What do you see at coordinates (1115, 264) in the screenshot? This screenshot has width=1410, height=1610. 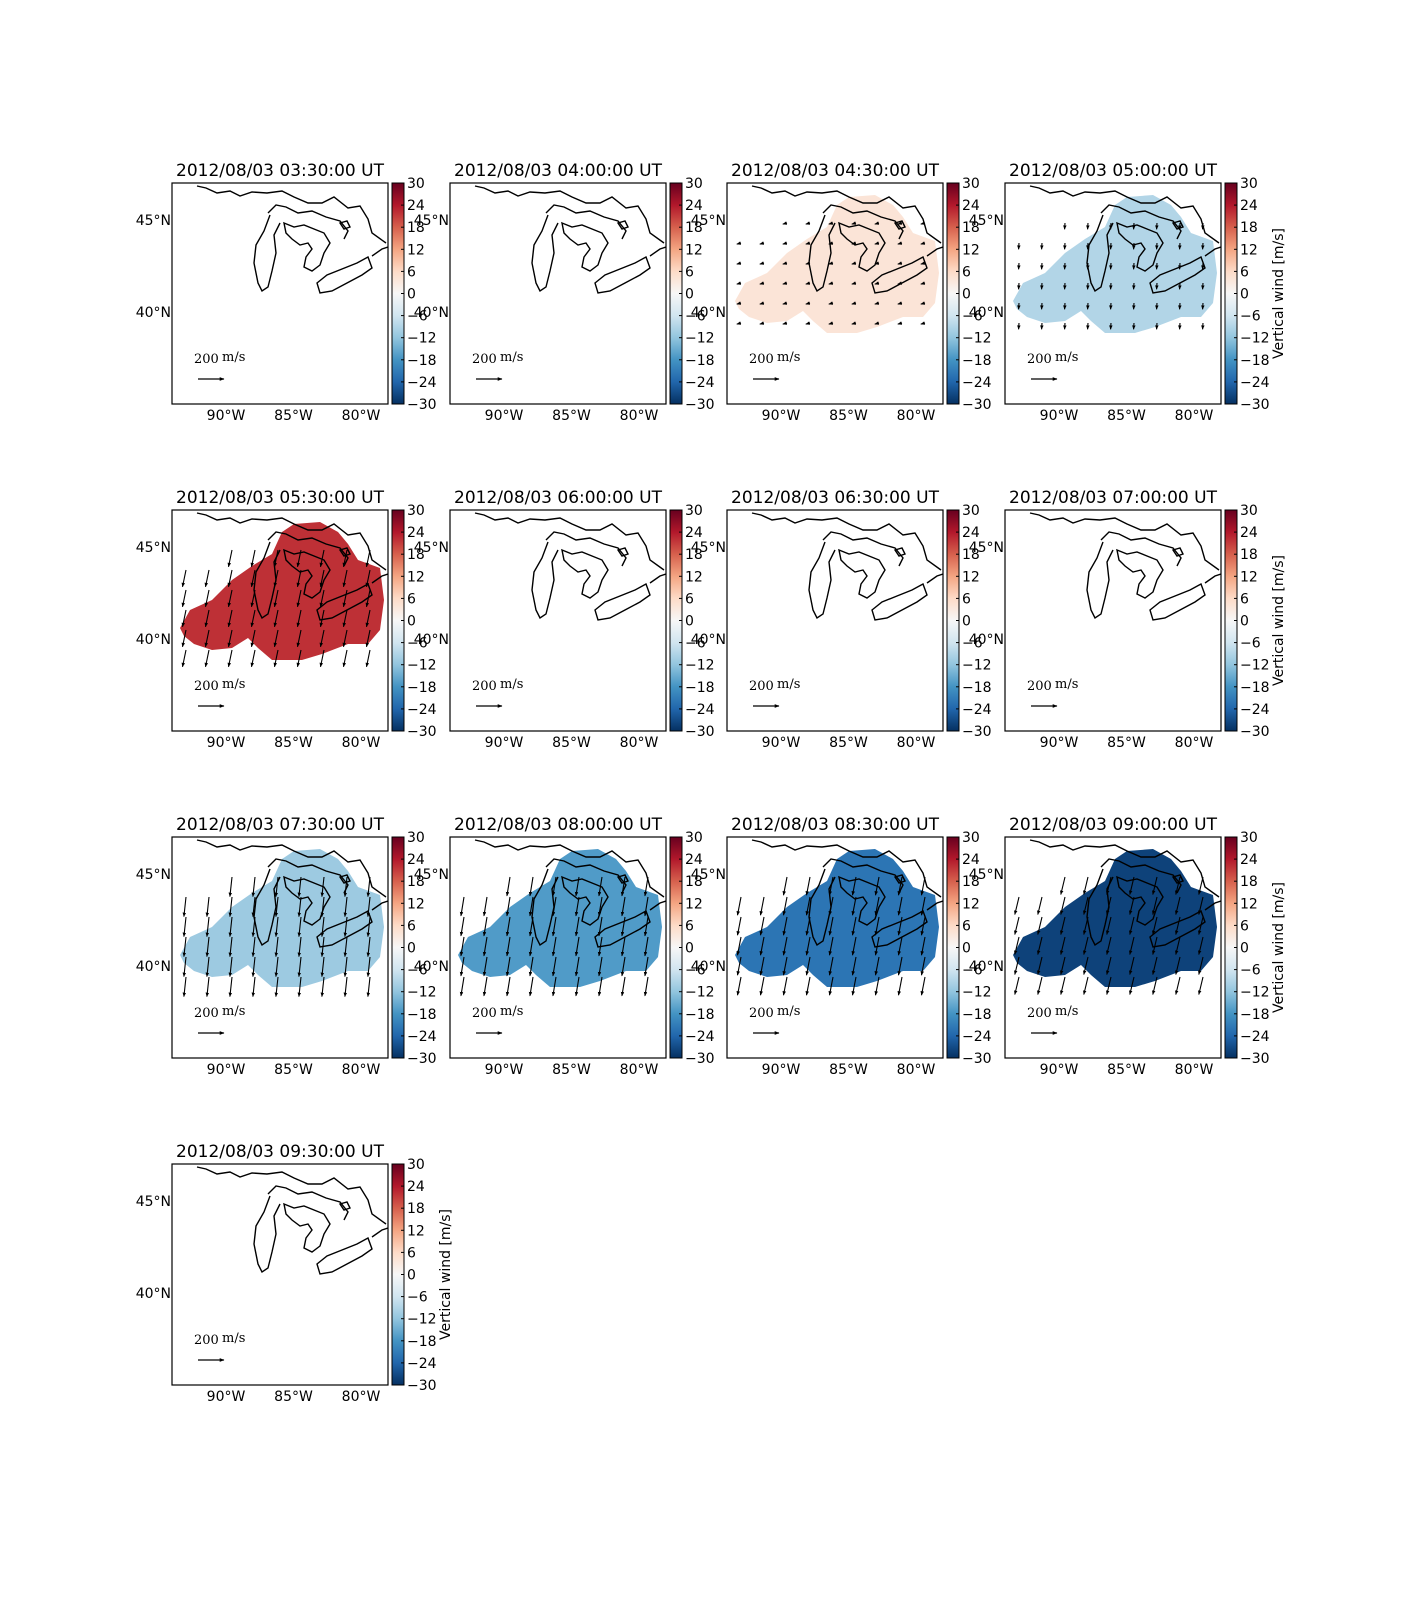 I see `vertical-wind-field` at bounding box center [1115, 264].